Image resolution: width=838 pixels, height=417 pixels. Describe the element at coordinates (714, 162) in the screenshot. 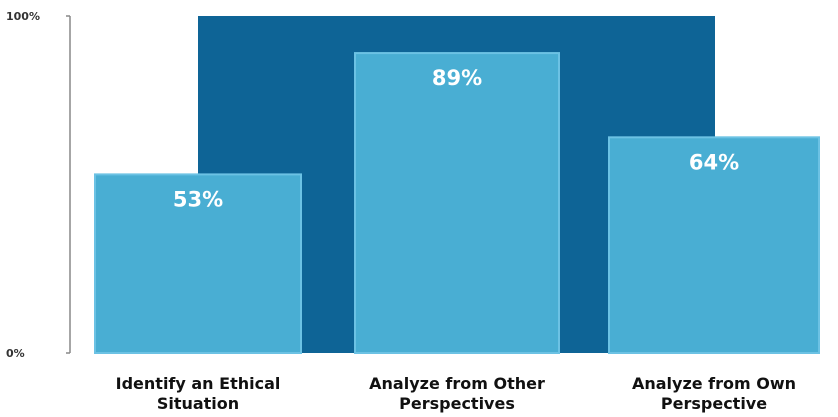

I see `bar-value-label-3: 64%` at that location.